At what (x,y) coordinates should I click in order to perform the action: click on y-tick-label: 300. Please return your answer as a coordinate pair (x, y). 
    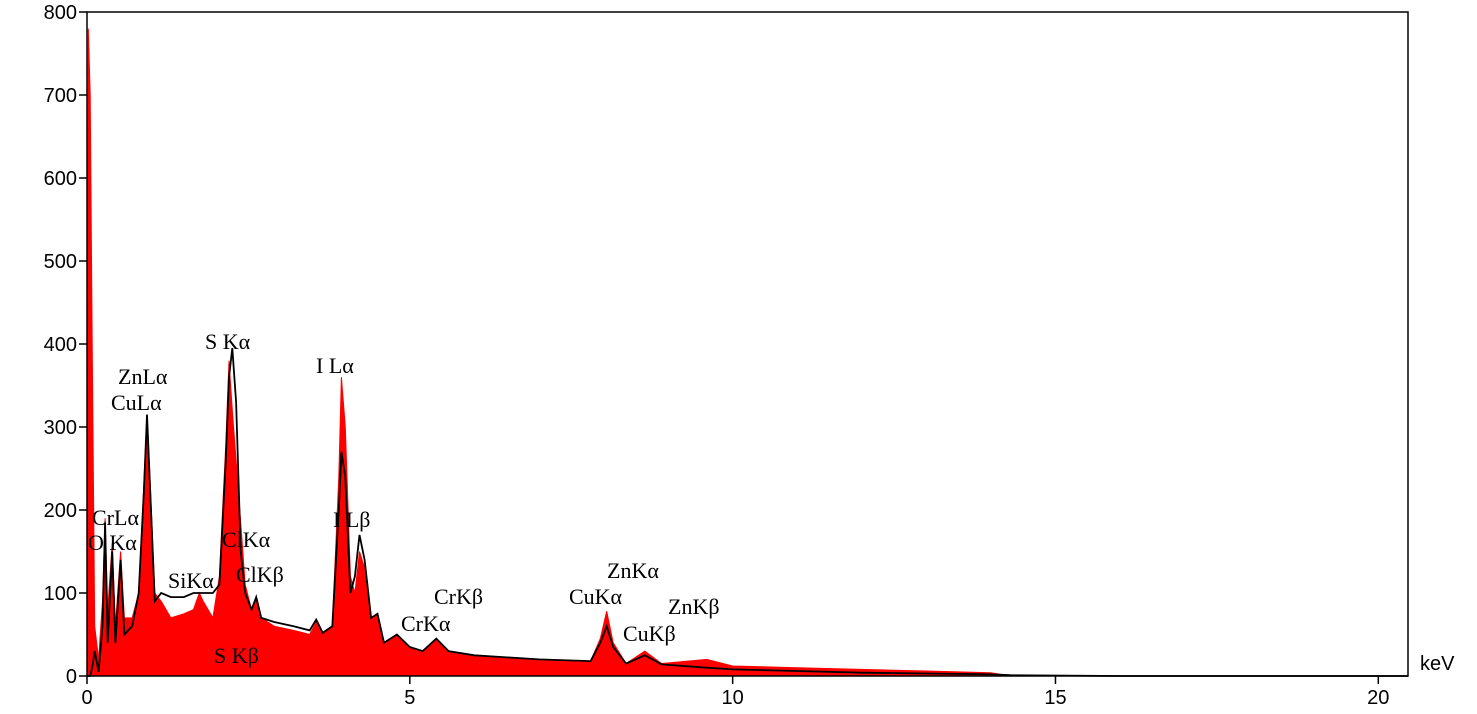
    Looking at the image, I should click on (60, 428).